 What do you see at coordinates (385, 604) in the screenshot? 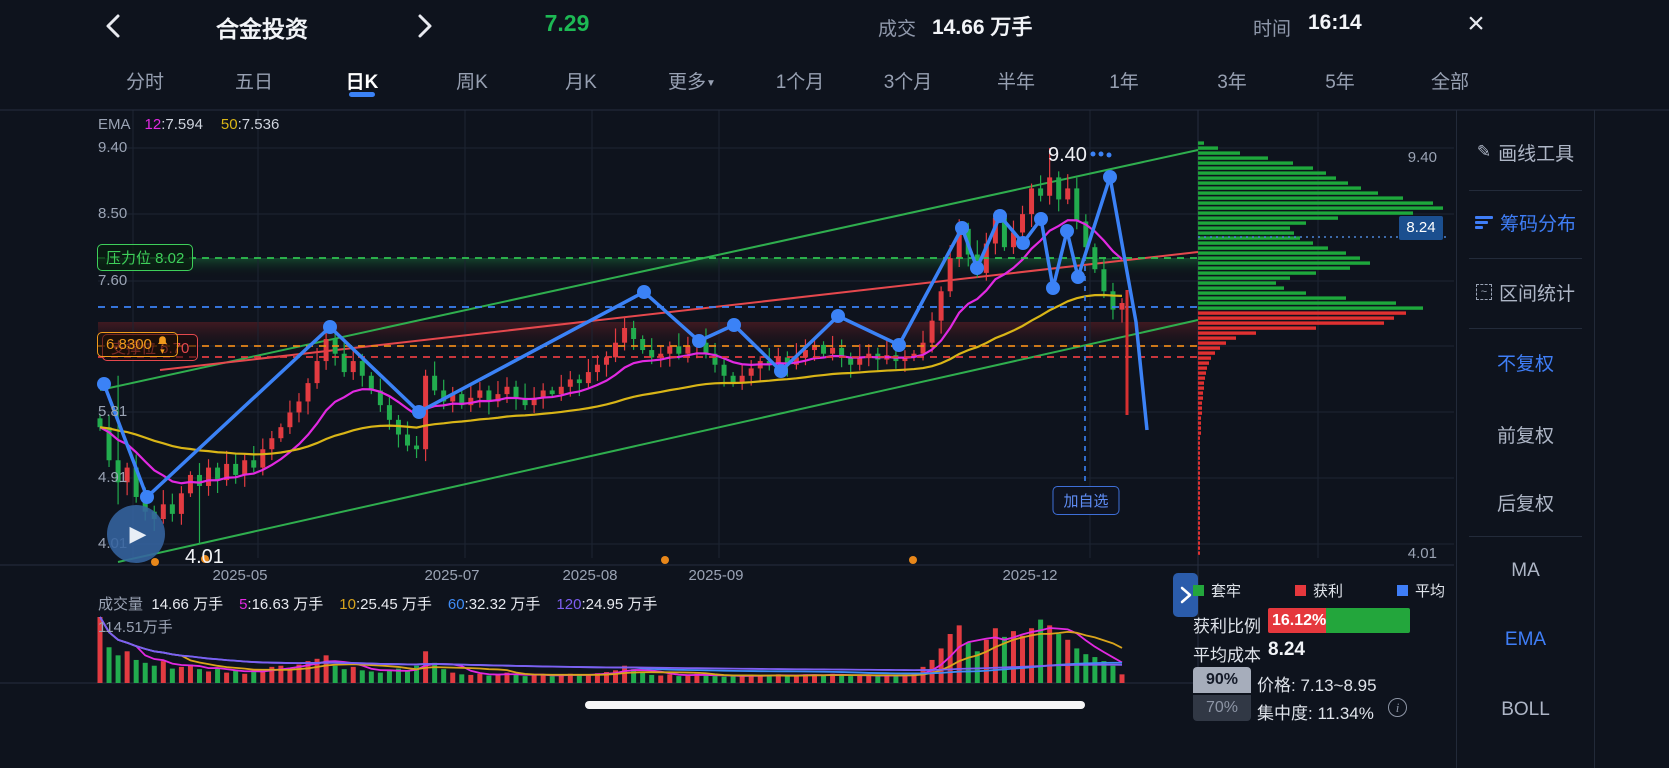
I see `vol-ma-10: 10:25.45 万手` at bounding box center [385, 604].